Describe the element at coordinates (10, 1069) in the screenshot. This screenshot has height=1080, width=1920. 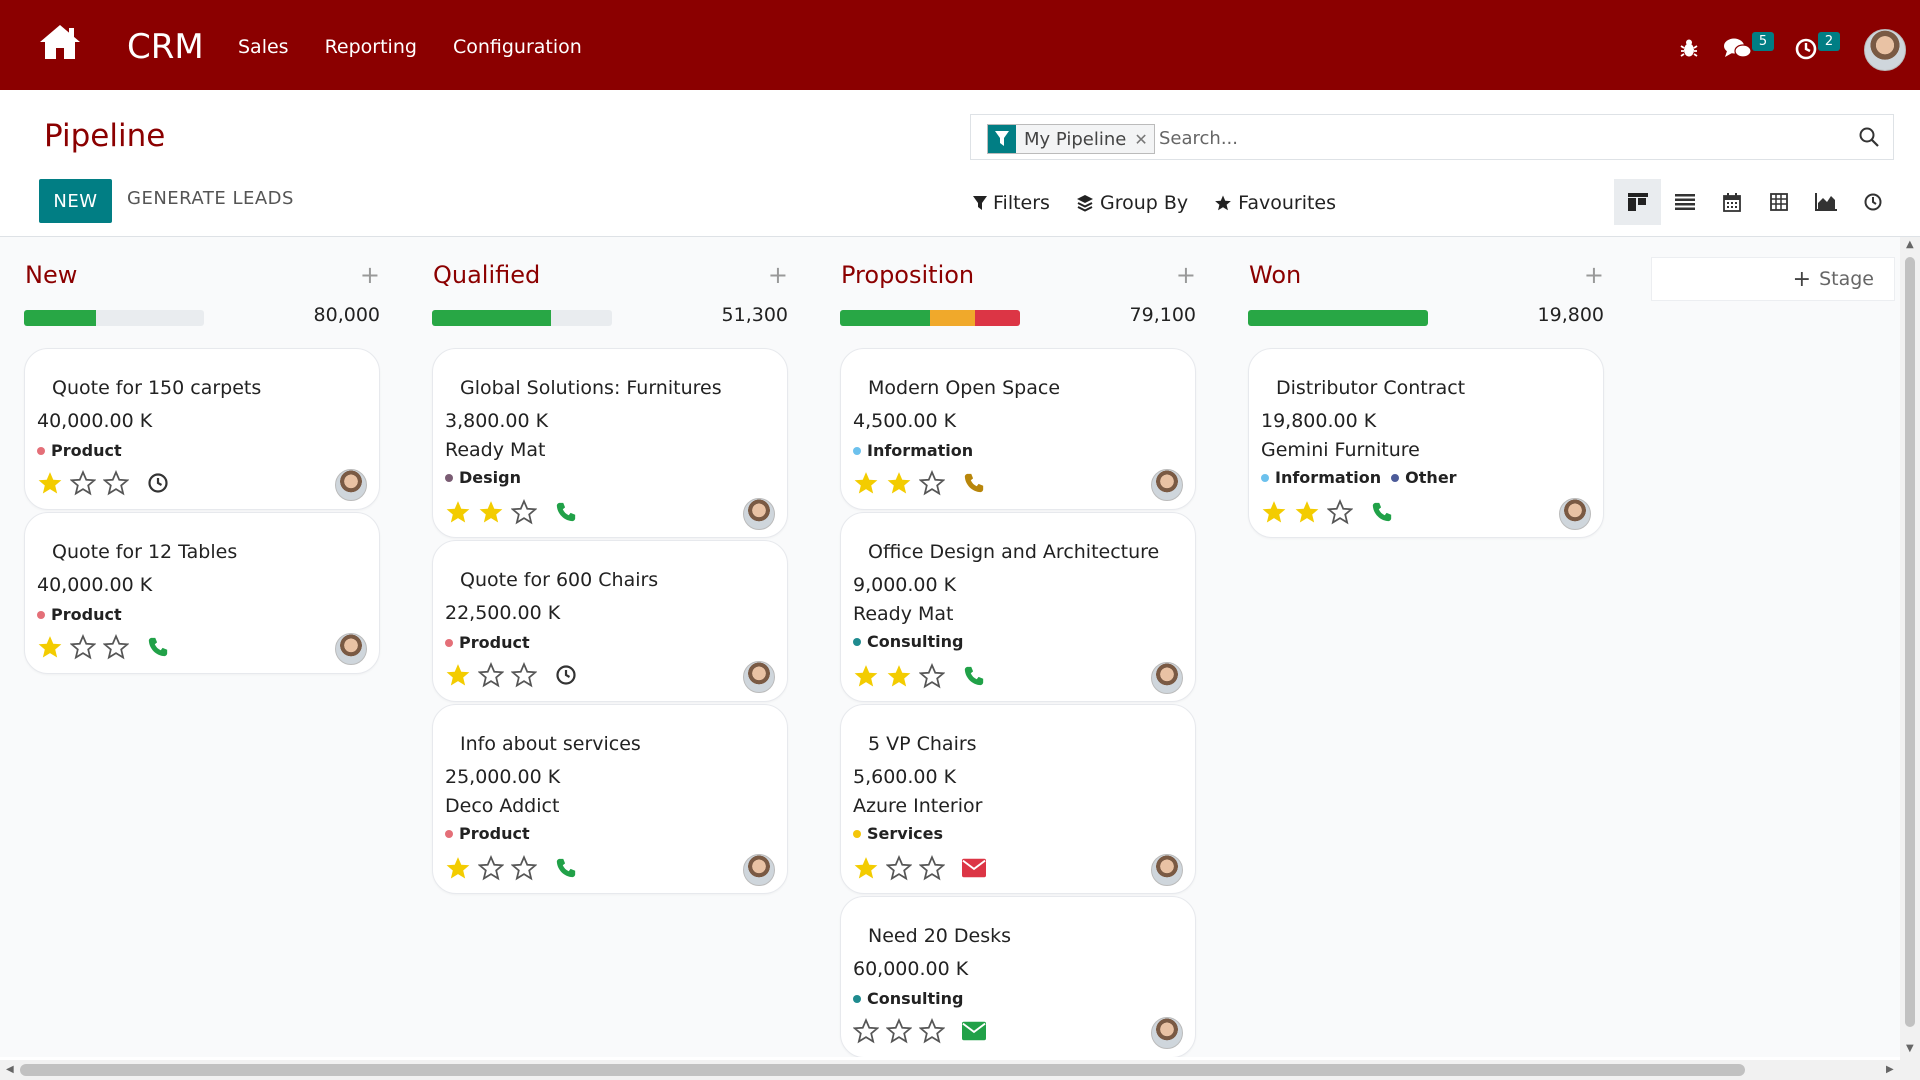
I see `scroll-left-icon: ◀` at that location.